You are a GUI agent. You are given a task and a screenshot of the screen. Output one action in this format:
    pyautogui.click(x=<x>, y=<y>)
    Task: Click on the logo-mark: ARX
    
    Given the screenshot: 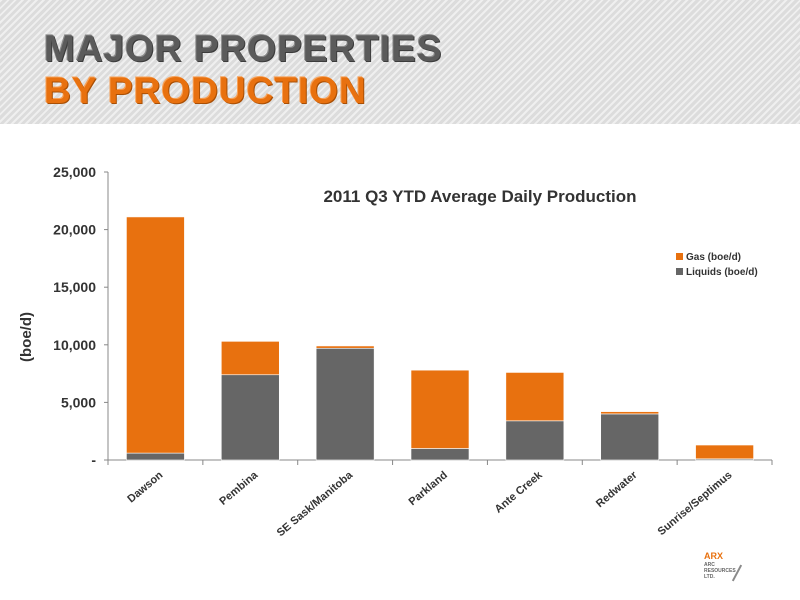 What is the action you would take?
    pyautogui.click(x=714, y=556)
    